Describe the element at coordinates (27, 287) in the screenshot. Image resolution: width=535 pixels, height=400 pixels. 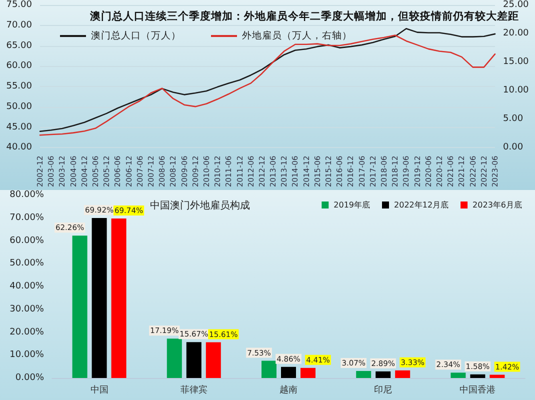
I see `y-tick-label: 40.00%` at that location.